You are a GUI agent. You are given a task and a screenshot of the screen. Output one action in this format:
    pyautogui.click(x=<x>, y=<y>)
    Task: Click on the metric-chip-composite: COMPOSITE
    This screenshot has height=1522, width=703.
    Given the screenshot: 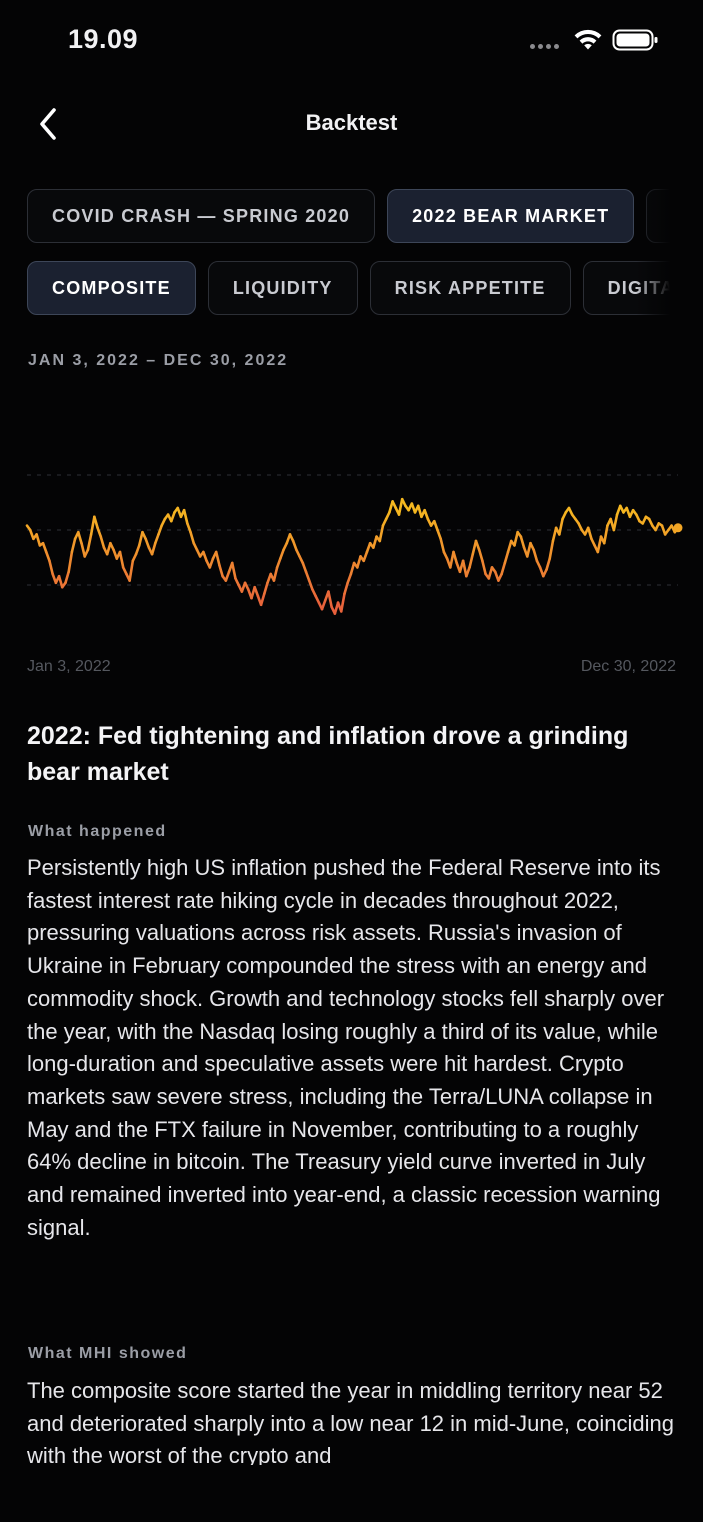 What is the action you would take?
    pyautogui.click(x=111, y=288)
    